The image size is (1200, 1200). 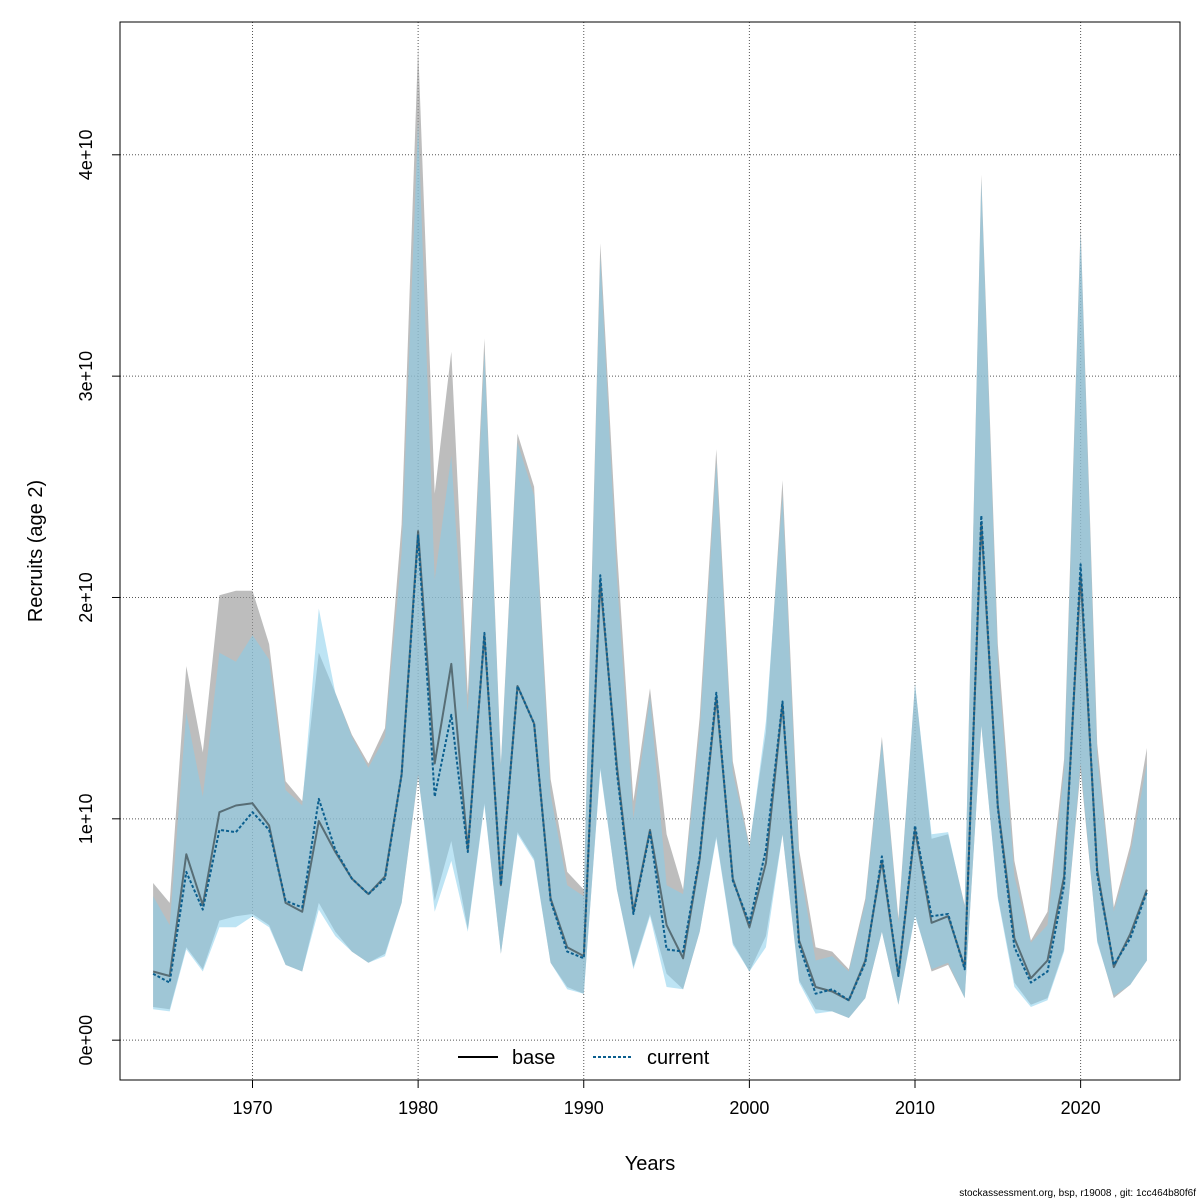 I want to click on y-axis-title: Recruits (age 2), so click(x=36, y=551).